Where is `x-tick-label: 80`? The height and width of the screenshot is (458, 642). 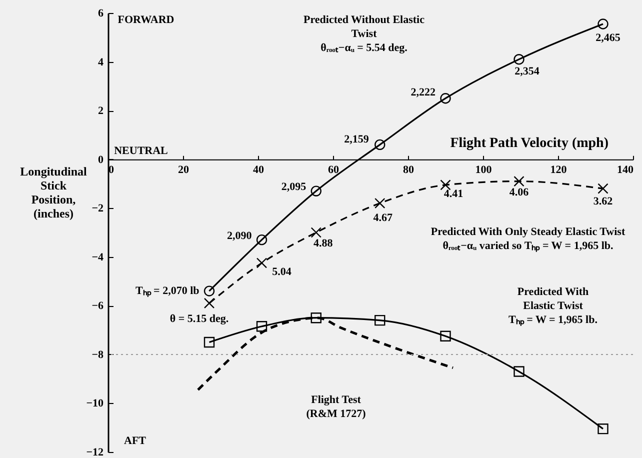
x-tick-label: 80 is located at coordinates (408, 170).